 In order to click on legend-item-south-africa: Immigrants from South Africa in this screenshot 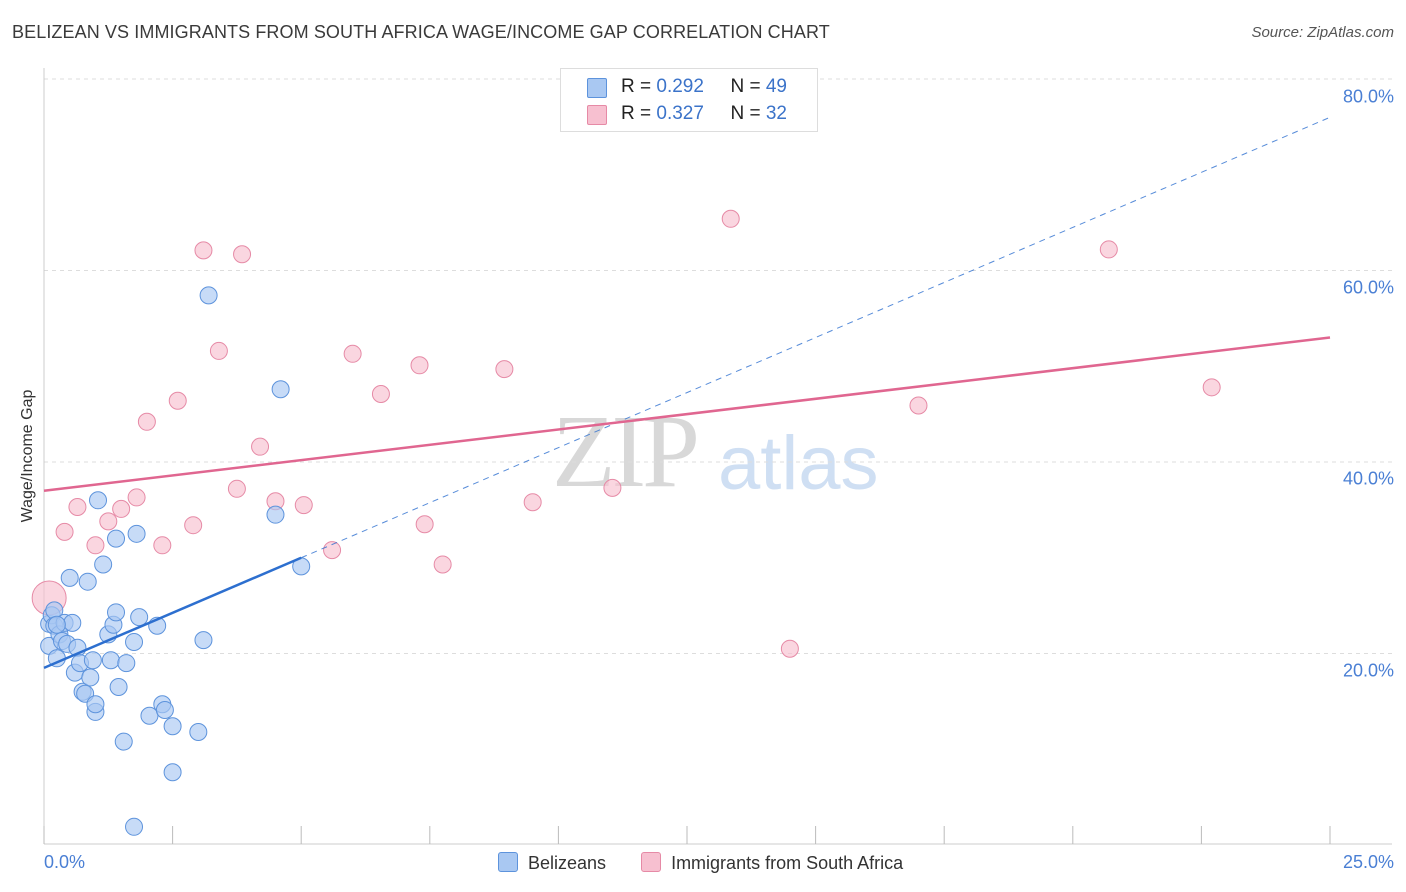, I will do `click(772, 863)`.